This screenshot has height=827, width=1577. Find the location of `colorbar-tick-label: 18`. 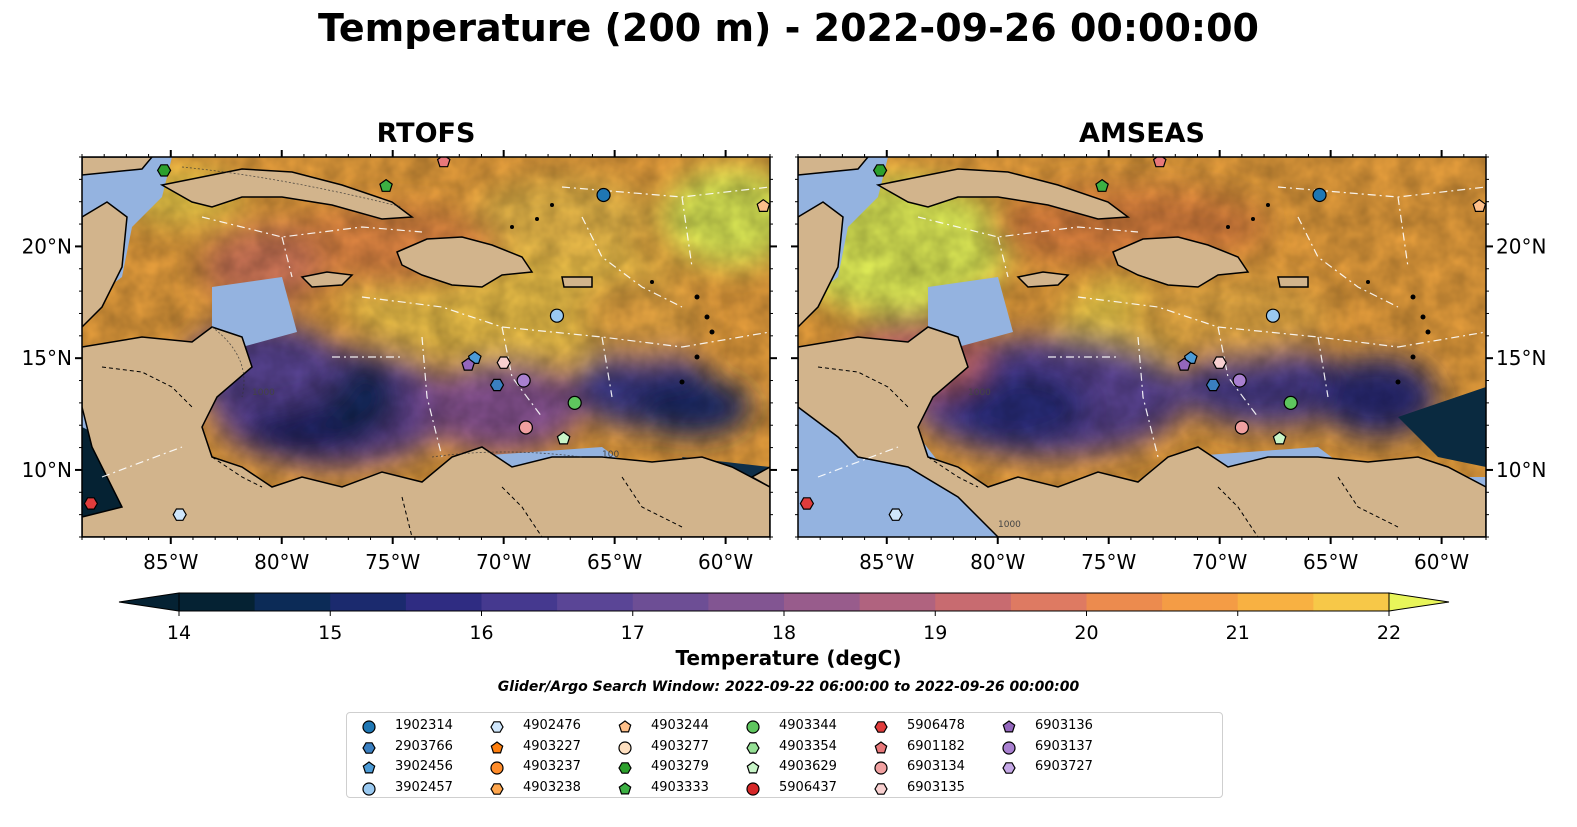

colorbar-tick-label: 18 is located at coordinates (784, 633).